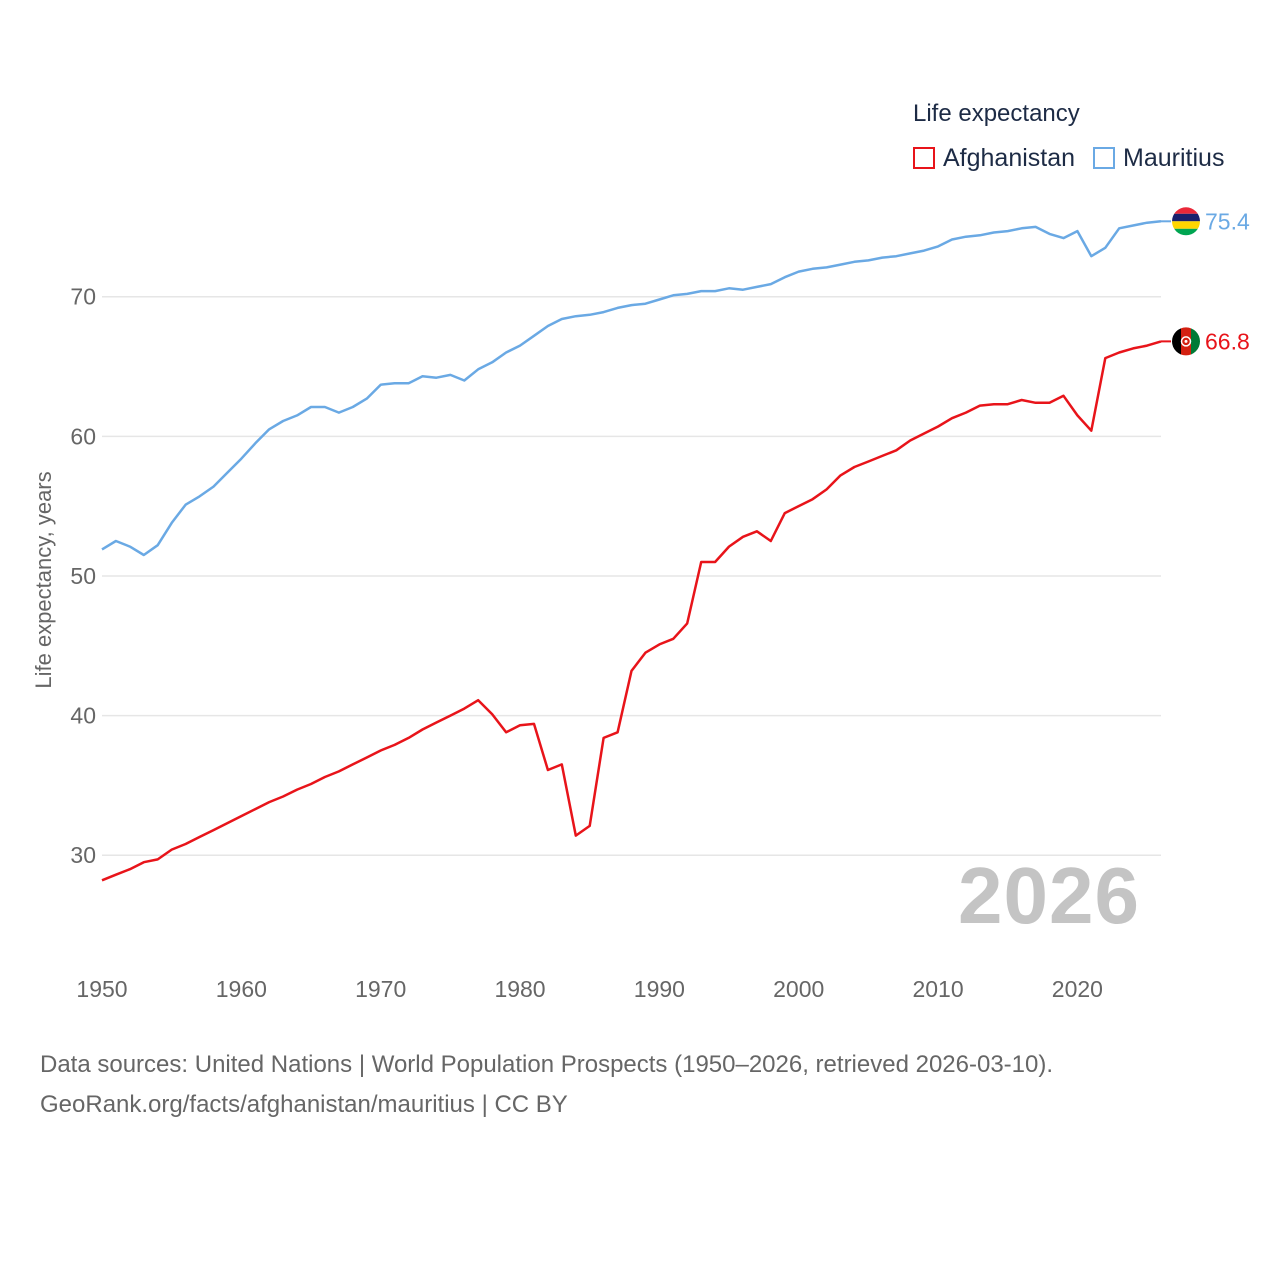 This screenshot has height=1280, width=1280. What do you see at coordinates (1077, 158) in the screenshot?
I see `legend: Afghanistan Mauritius` at bounding box center [1077, 158].